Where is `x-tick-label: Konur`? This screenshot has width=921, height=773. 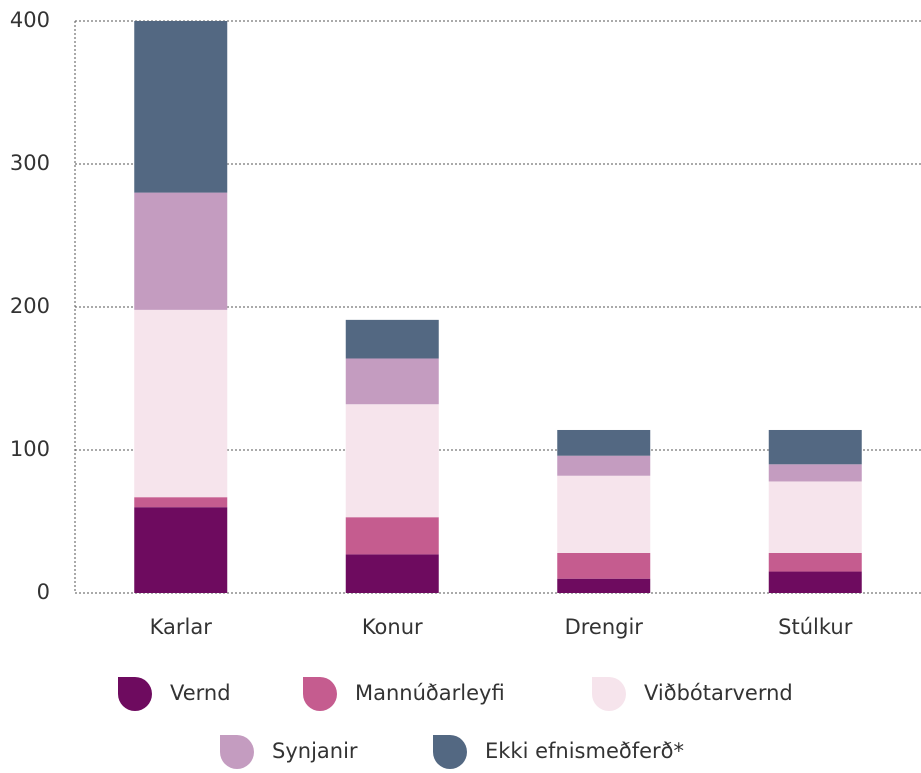
x-tick-label: Konur is located at coordinates (392, 627).